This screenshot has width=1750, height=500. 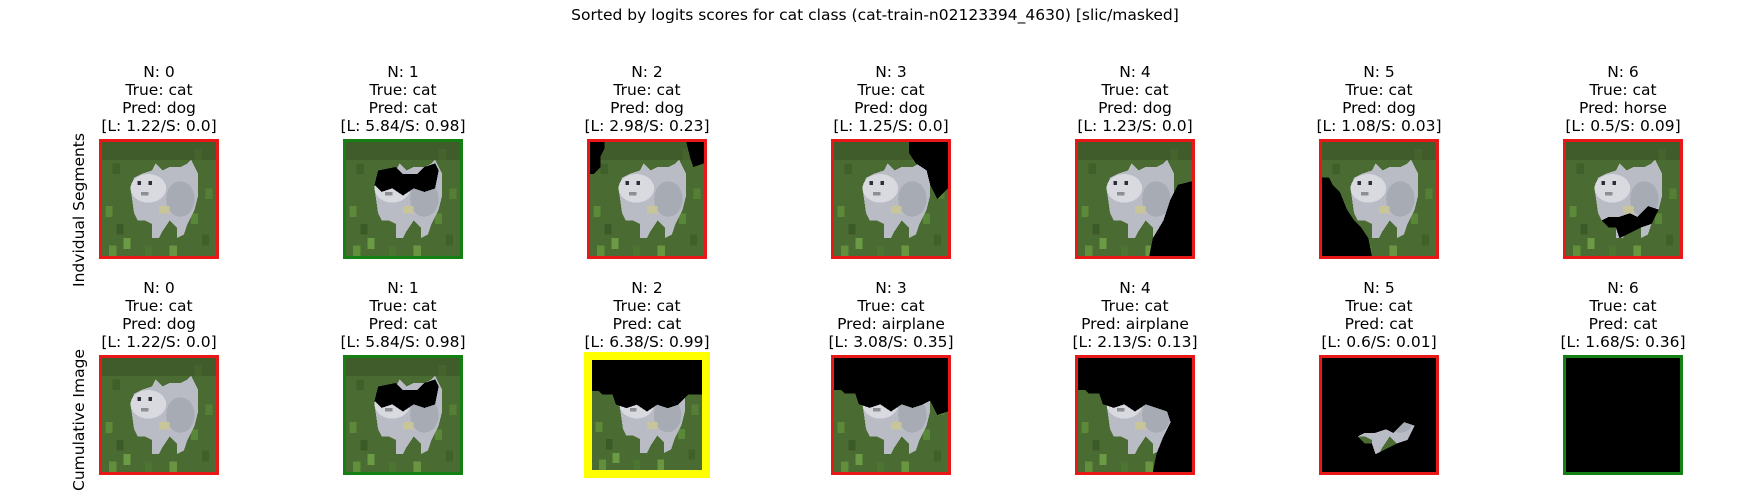 I want to click on panel-title: N: 2 True: cat Pred: cat [L: 6.38/S: 0.99], so click(x=647, y=315).